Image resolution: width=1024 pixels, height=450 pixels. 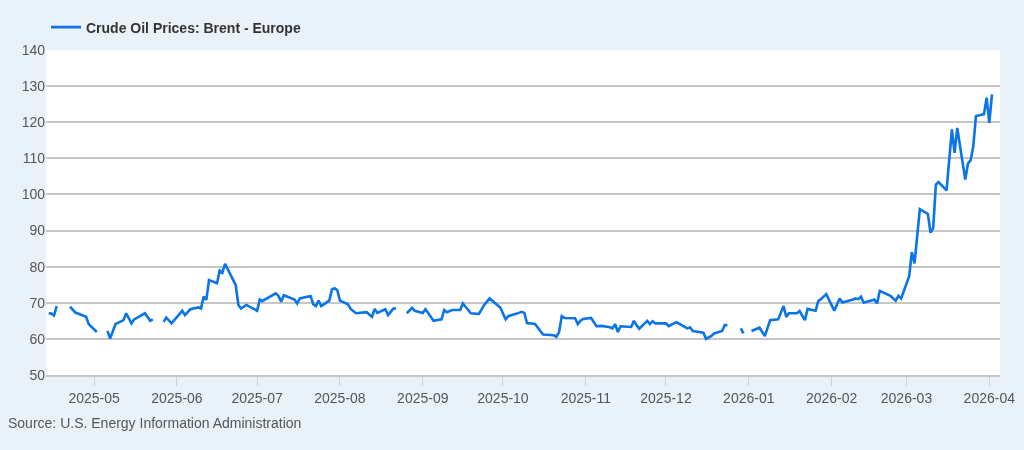 I want to click on source-note: Source: U.S. Energy Information Administration, so click(x=155, y=423).